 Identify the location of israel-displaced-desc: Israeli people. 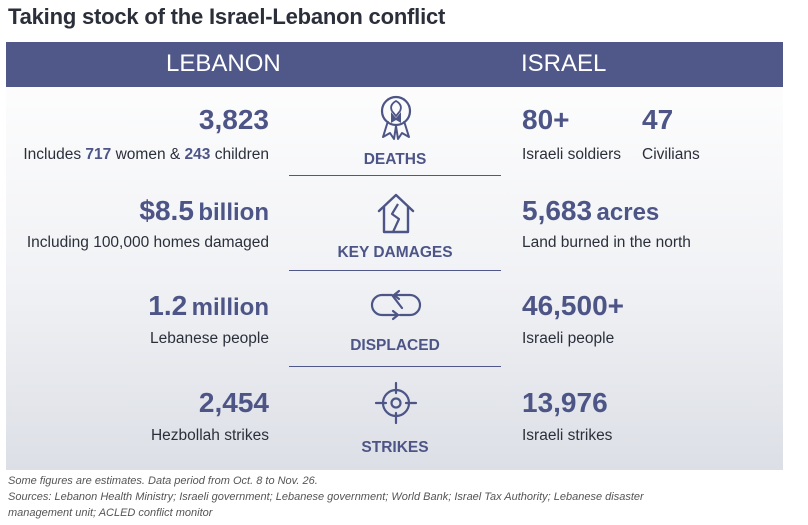
(568, 338).